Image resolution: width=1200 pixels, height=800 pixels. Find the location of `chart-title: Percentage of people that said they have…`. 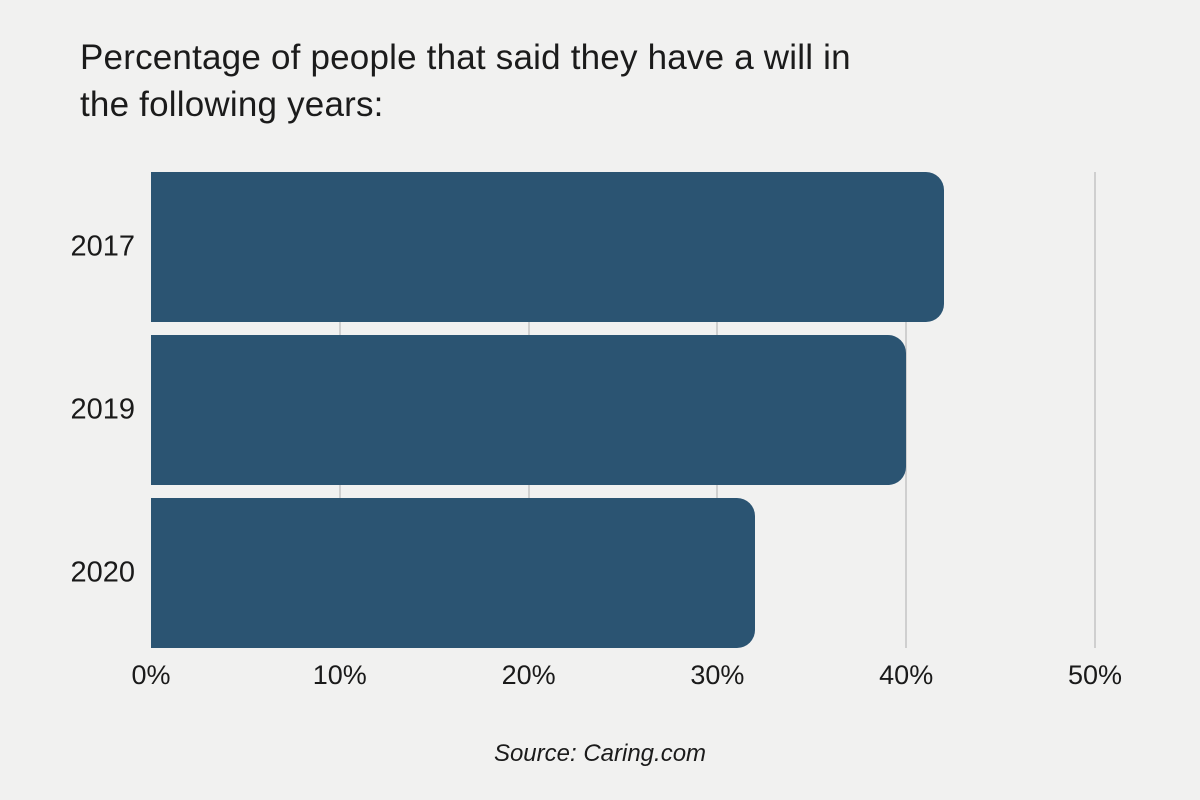

chart-title: Percentage of people that said they have… is located at coordinates (465, 81).